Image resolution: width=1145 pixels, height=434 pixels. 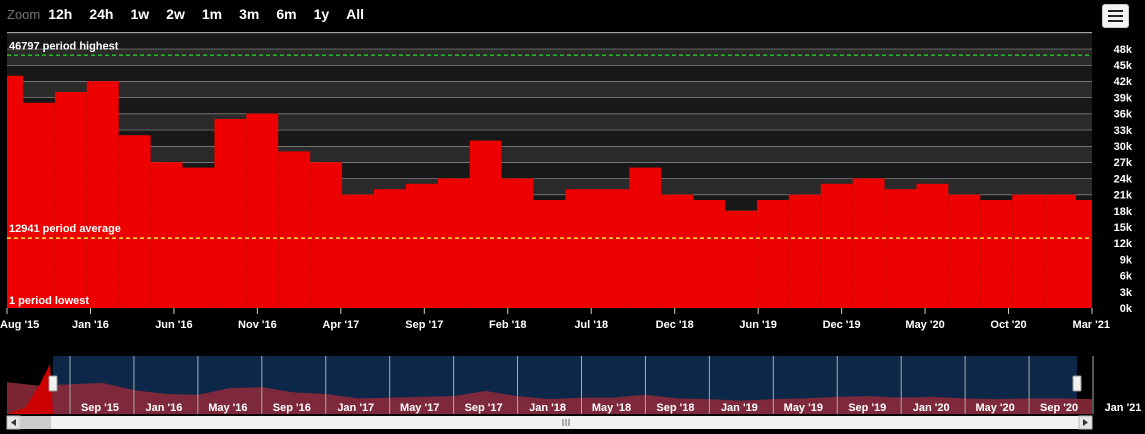 I want to click on navigator-tick-label: May '20, so click(x=994, y=408).